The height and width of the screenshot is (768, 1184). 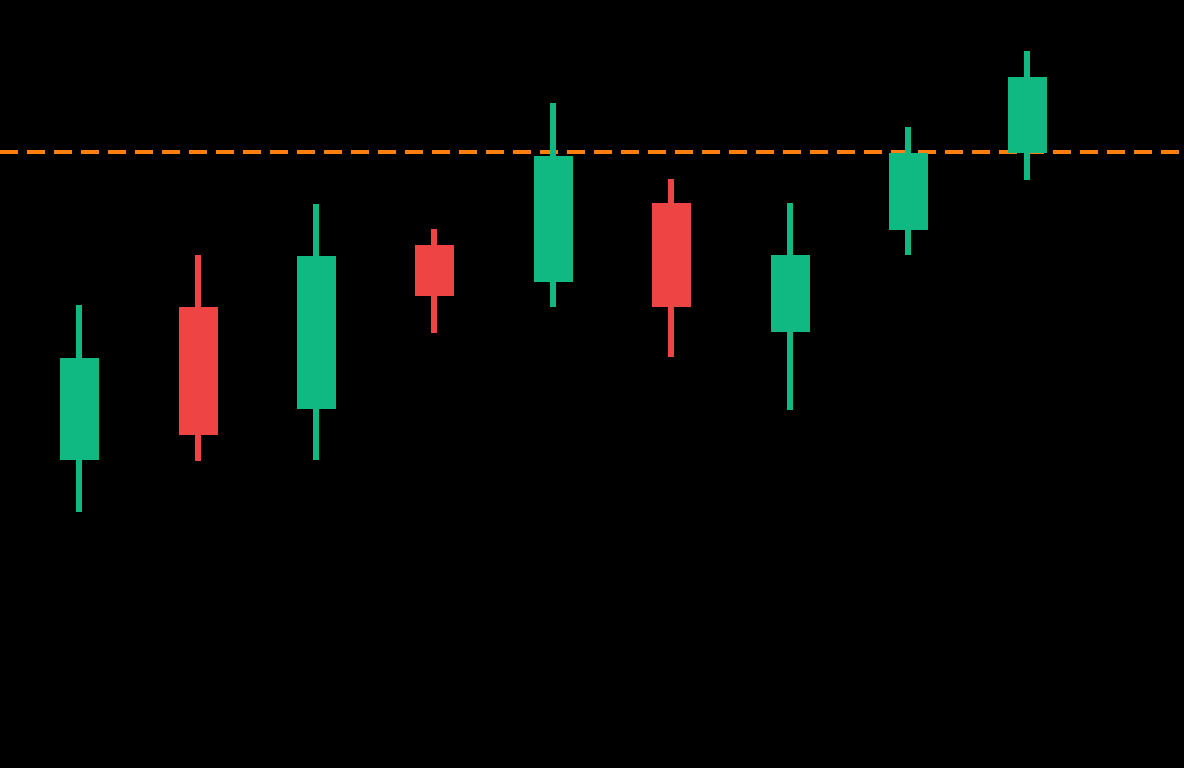 I want to click on candle-3-body-up, so click(x=316, y=332).